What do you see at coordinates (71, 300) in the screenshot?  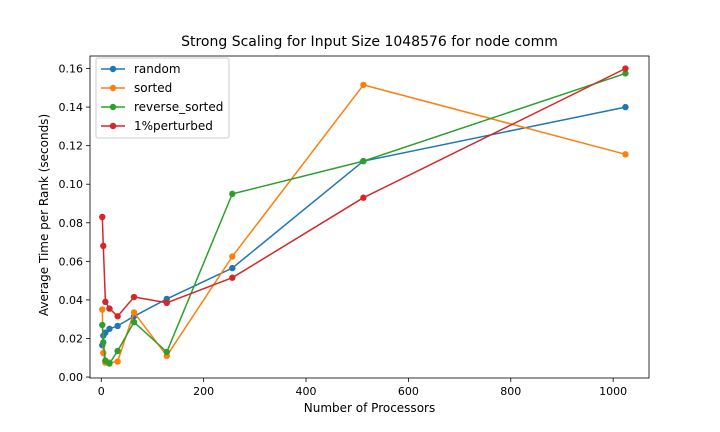 I see `y-tick-label: 0.04` at bounding box center [71, 300].